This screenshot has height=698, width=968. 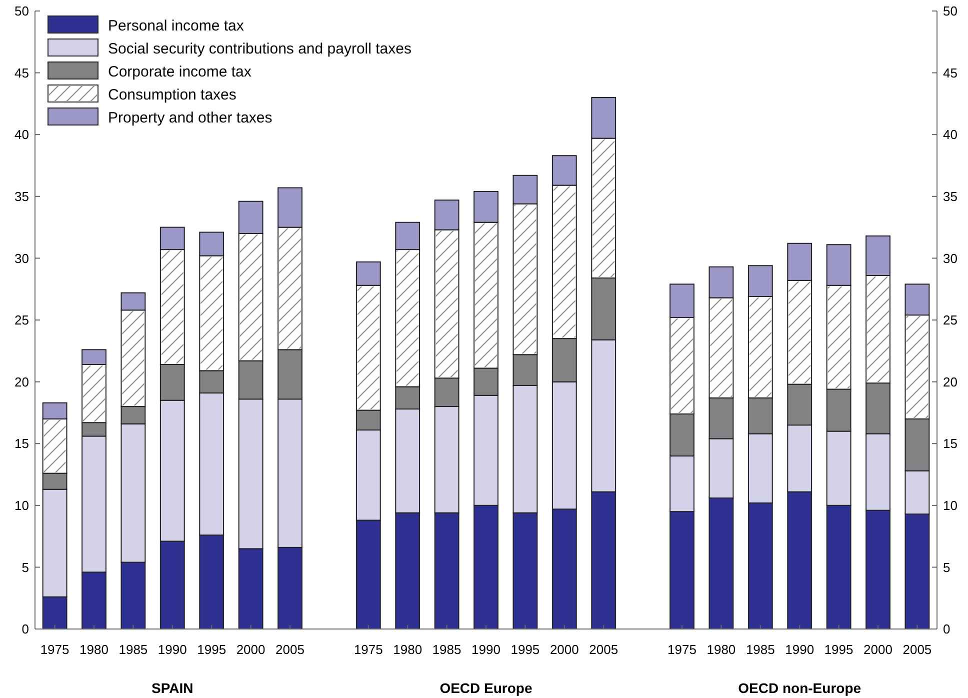 What do you see at coordinates (21, 320) in the screenshot?
I see `y-tick-label: 25` at bounding box center [21, 320].